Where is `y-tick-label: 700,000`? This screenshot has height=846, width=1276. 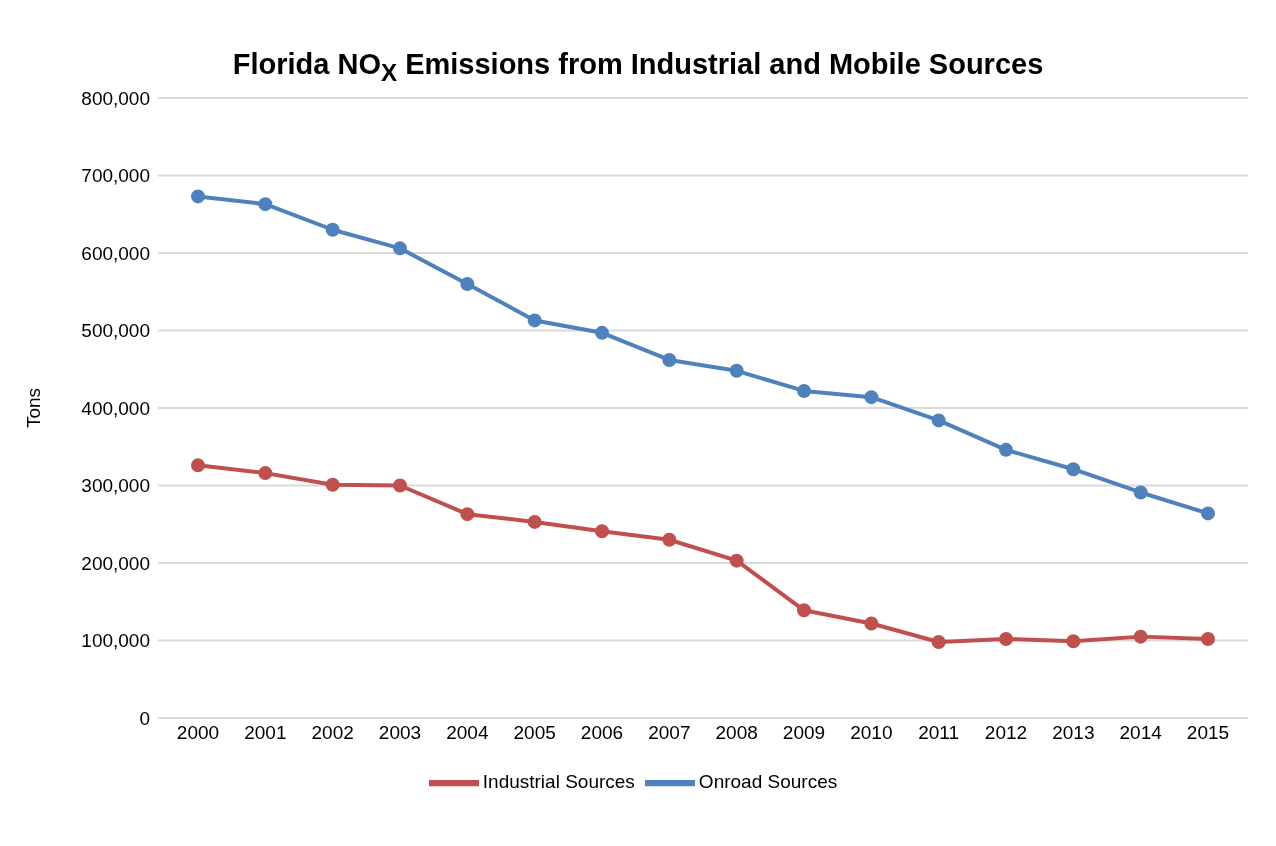
y-tick-label: 700,000 is located at coordinates (115, 176).